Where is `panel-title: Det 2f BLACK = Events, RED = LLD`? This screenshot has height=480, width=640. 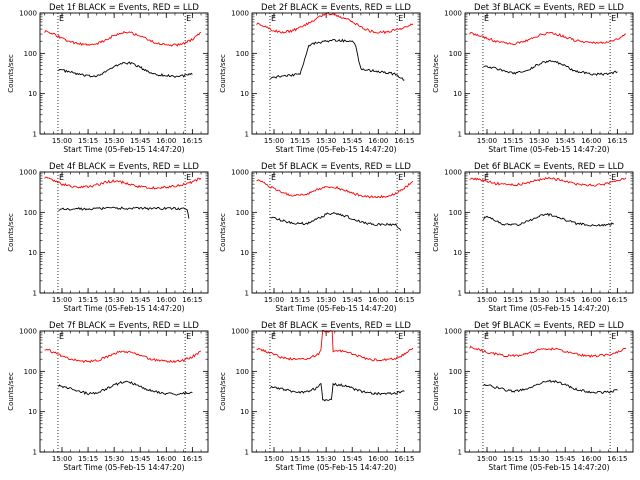
panel-title: Det 2f BLACK = Events, RED = LLD is located at coordinates (336, 8).